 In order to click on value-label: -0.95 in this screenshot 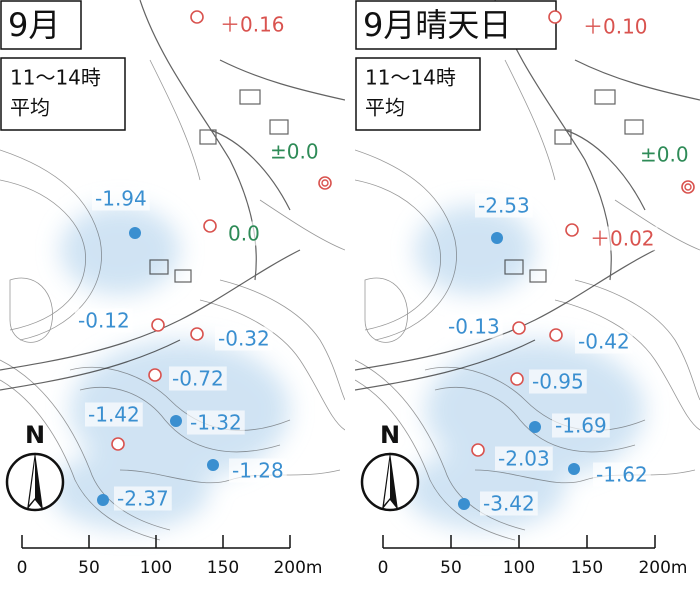, I will do `click(558, 382)`.